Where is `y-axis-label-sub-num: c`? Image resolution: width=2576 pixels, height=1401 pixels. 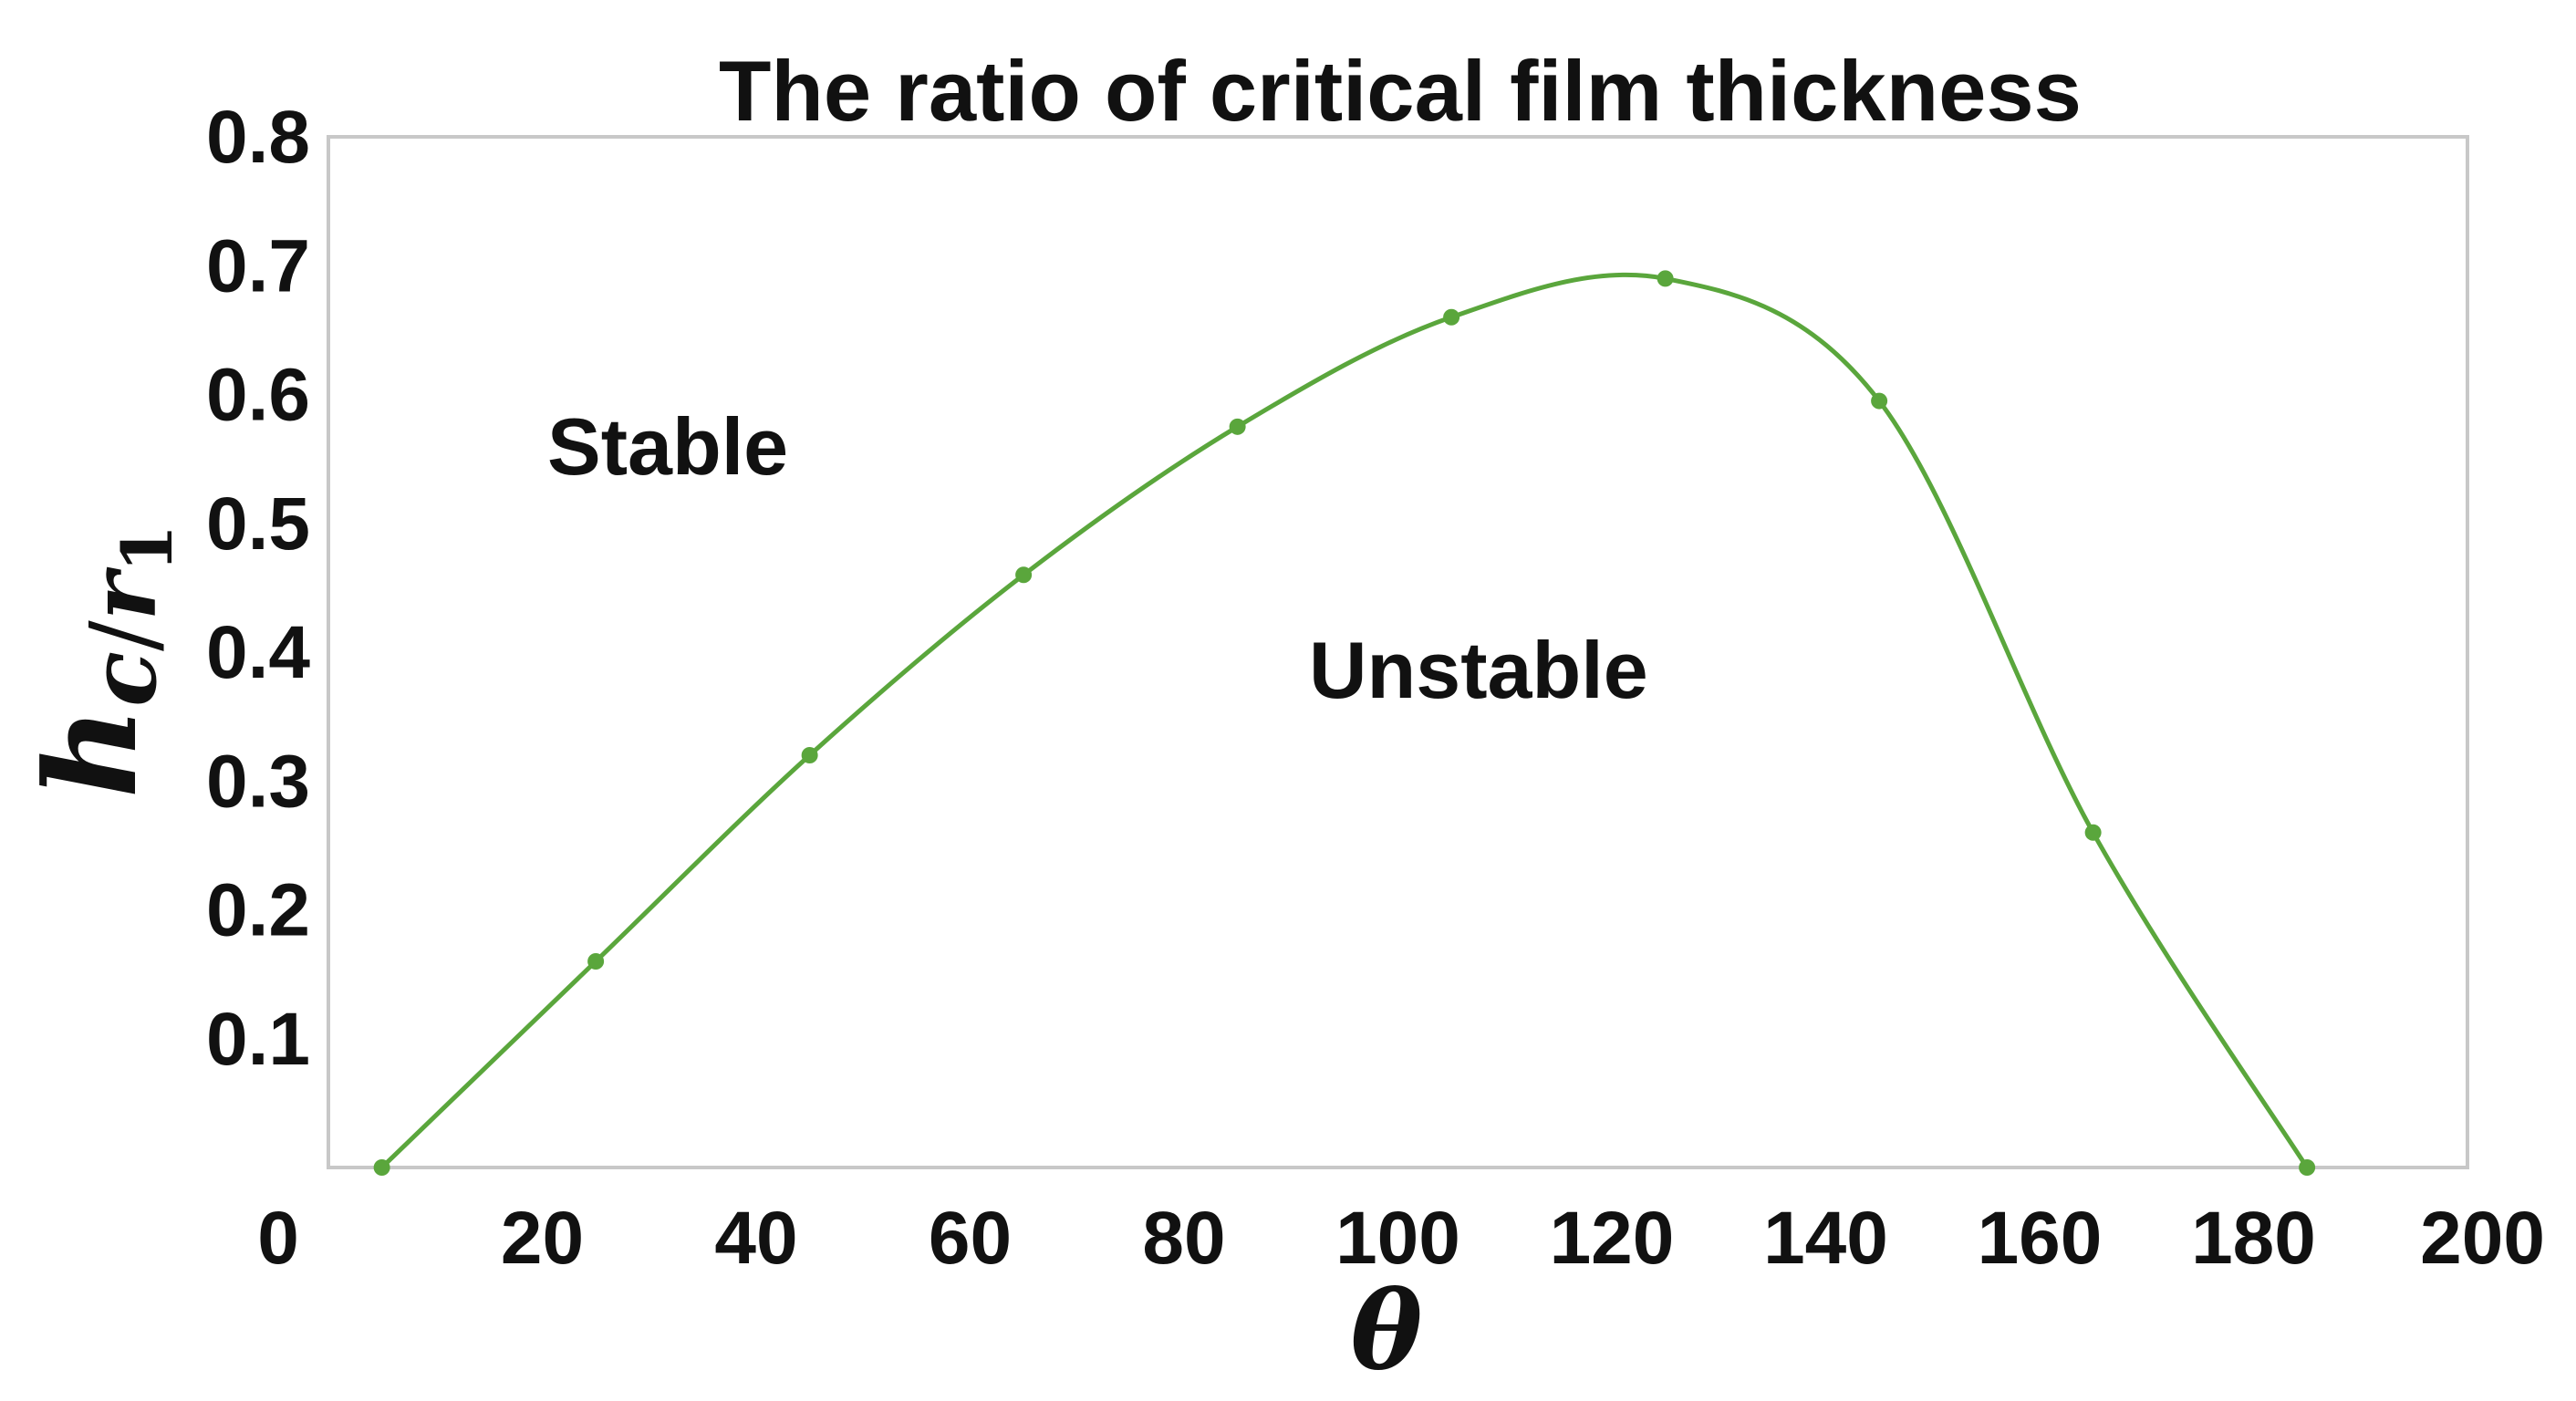
y-axis-label-sub-num: c is located at coordinates (123, 679).